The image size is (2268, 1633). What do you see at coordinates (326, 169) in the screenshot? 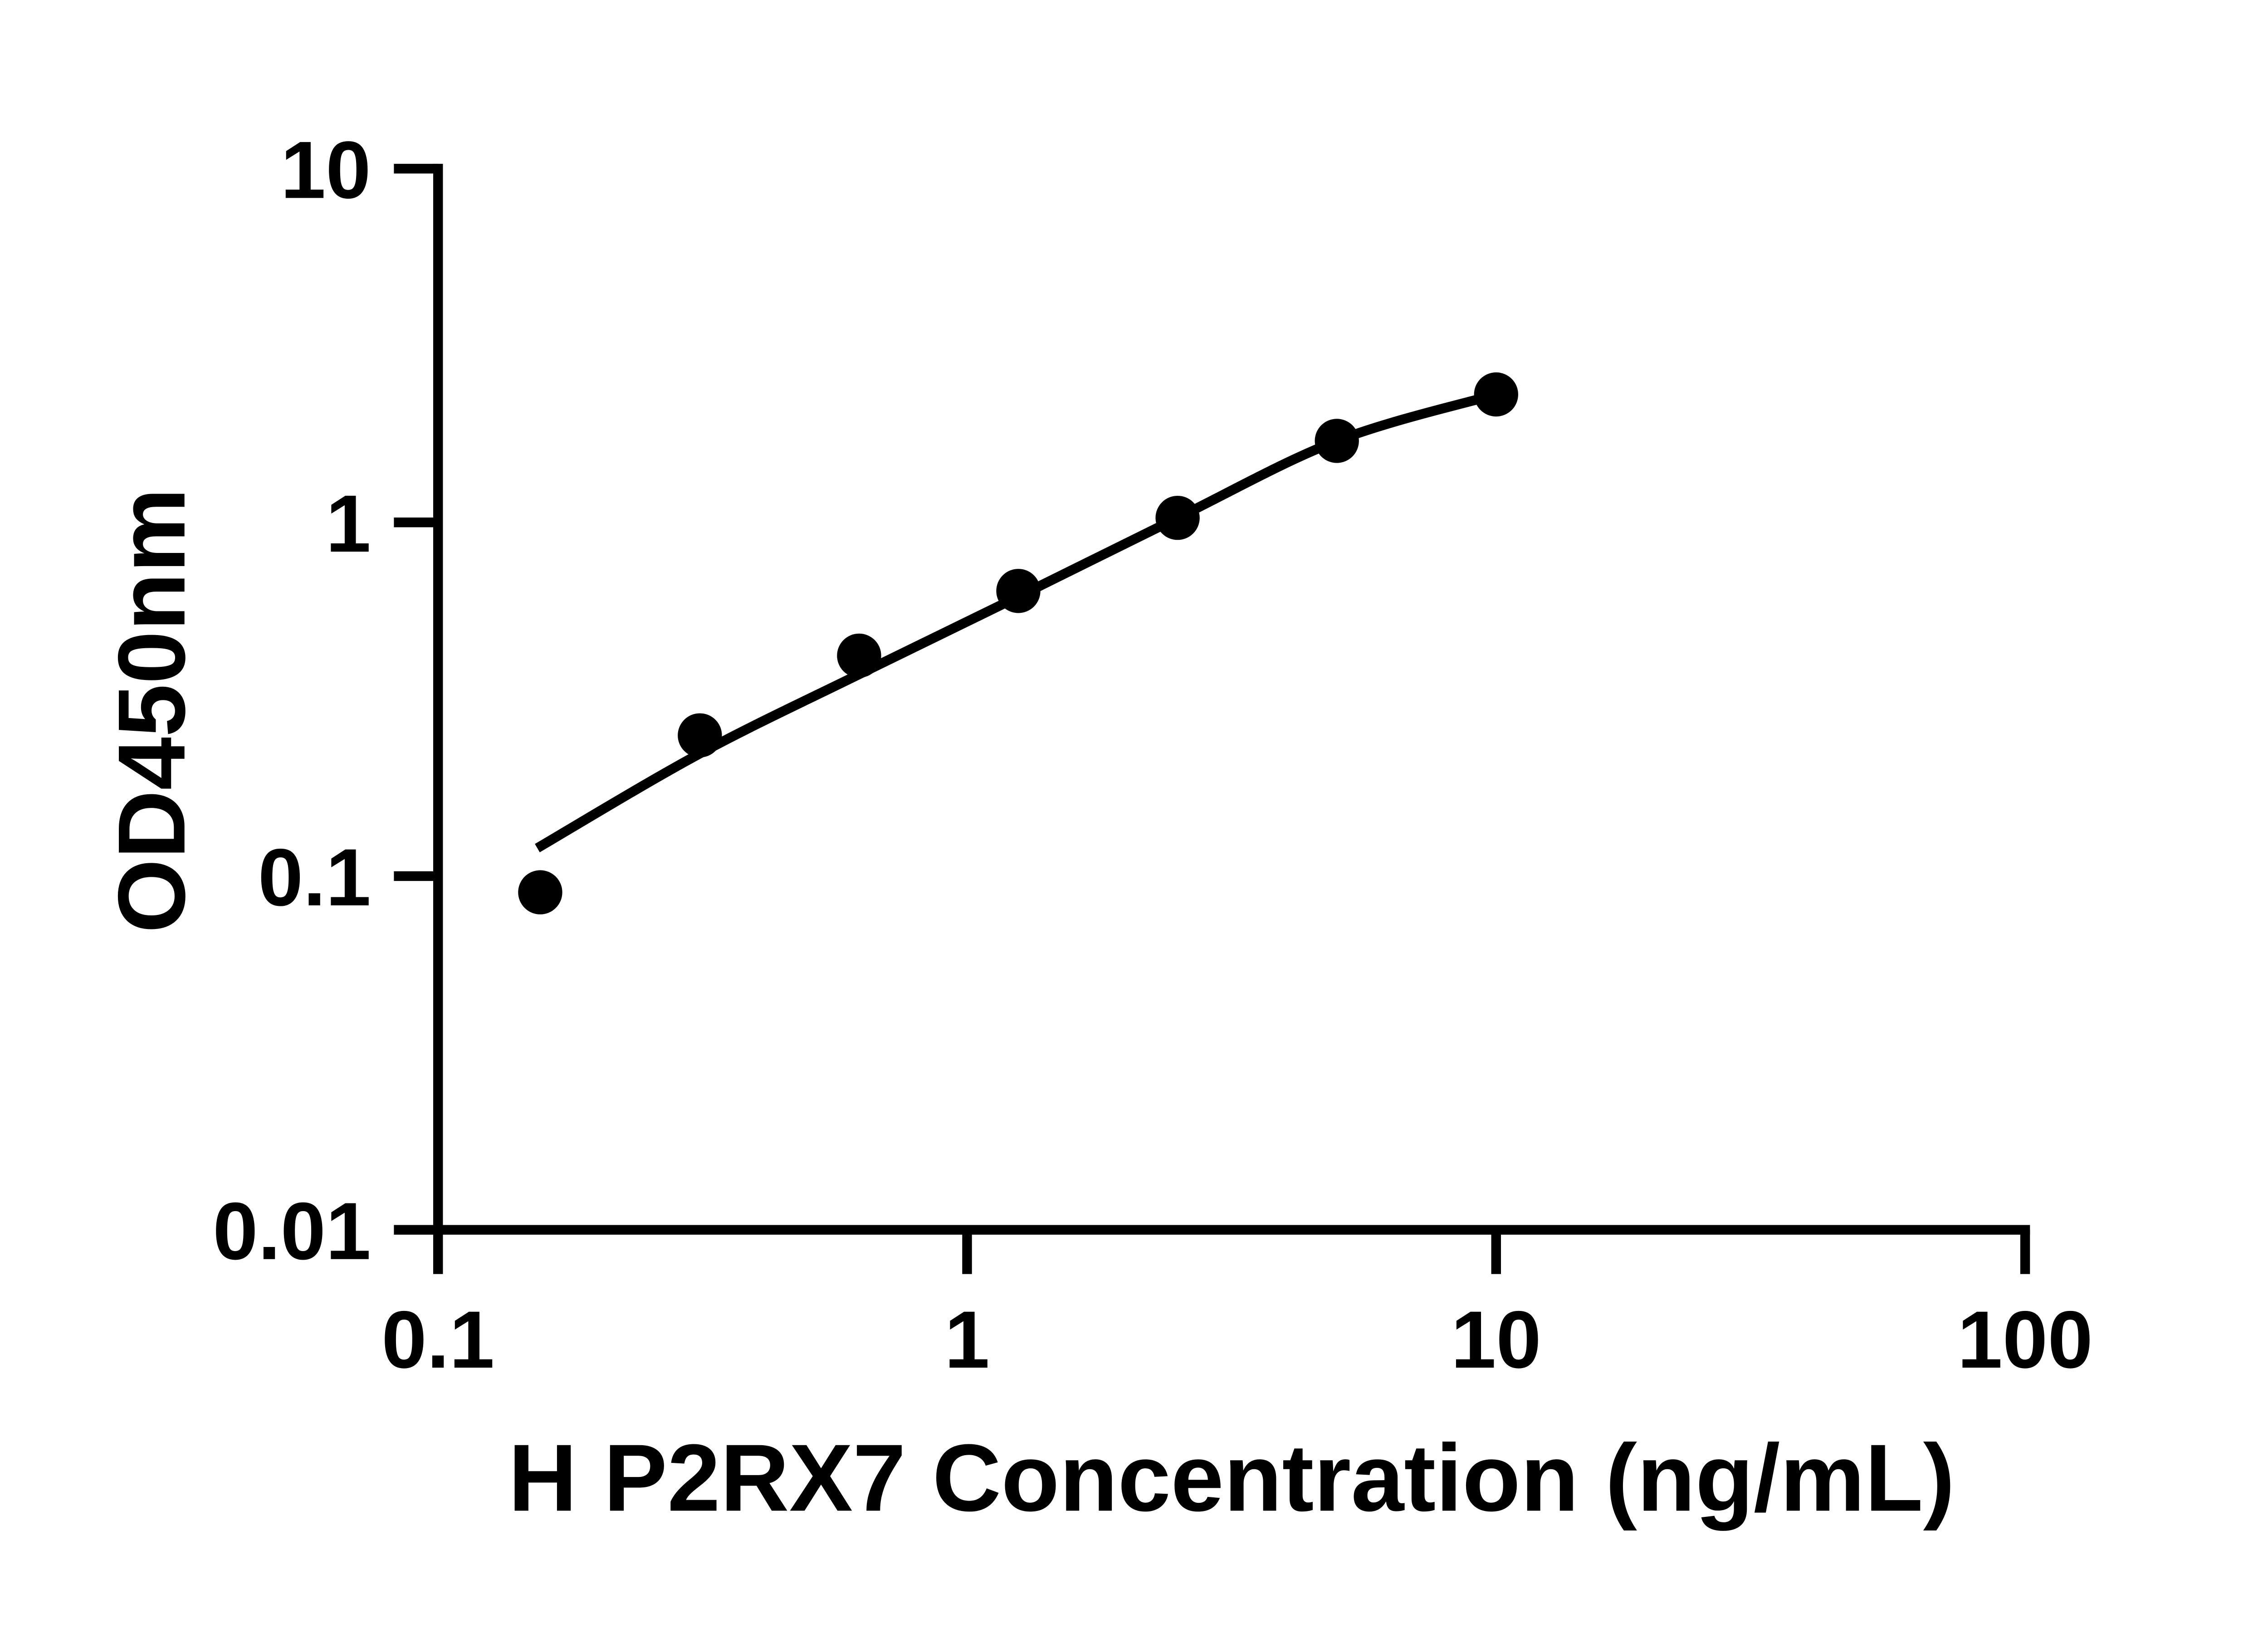
I see `y-tick-label: 10` at bounding box center [326, 169].